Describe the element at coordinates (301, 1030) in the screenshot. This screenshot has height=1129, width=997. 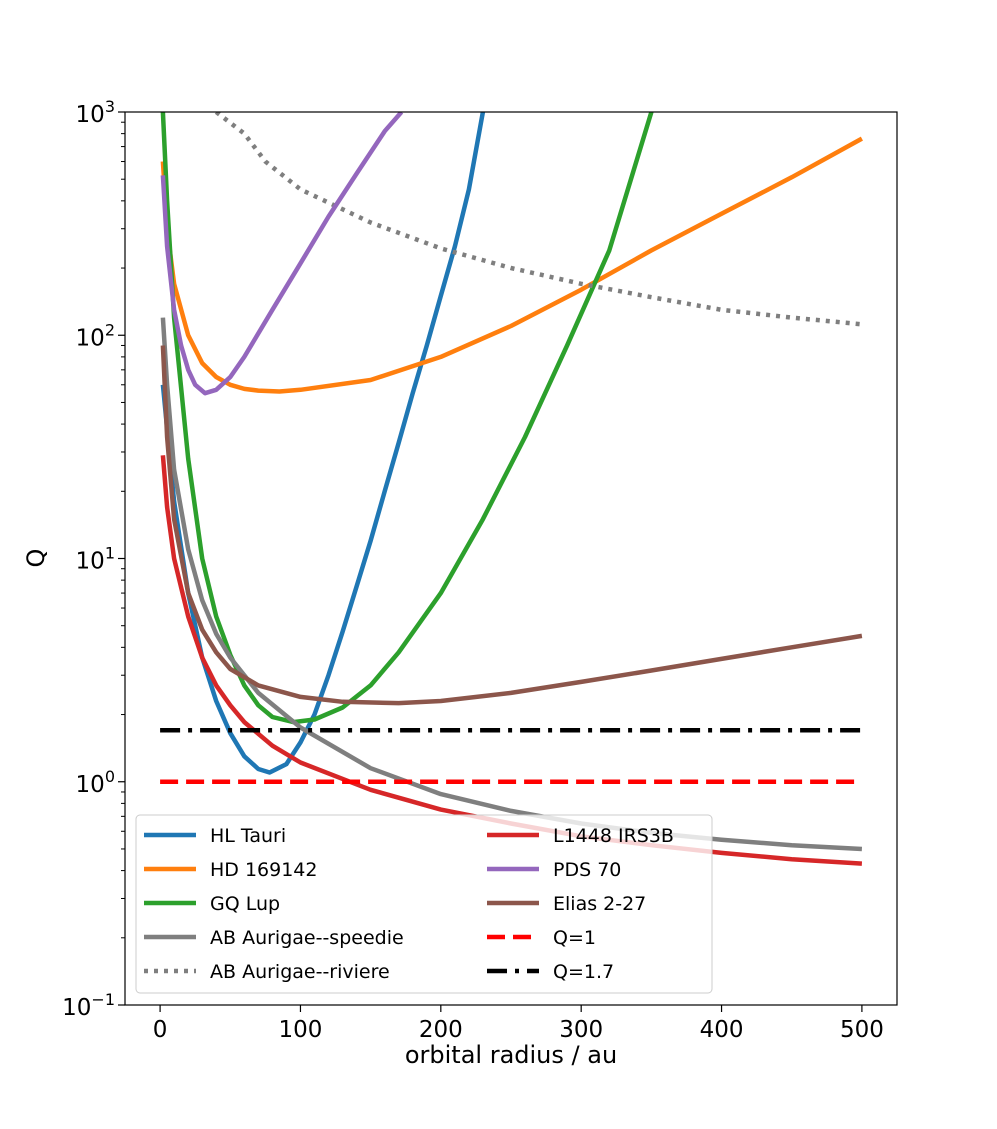
I see `x-tick-label: 100` at that location.